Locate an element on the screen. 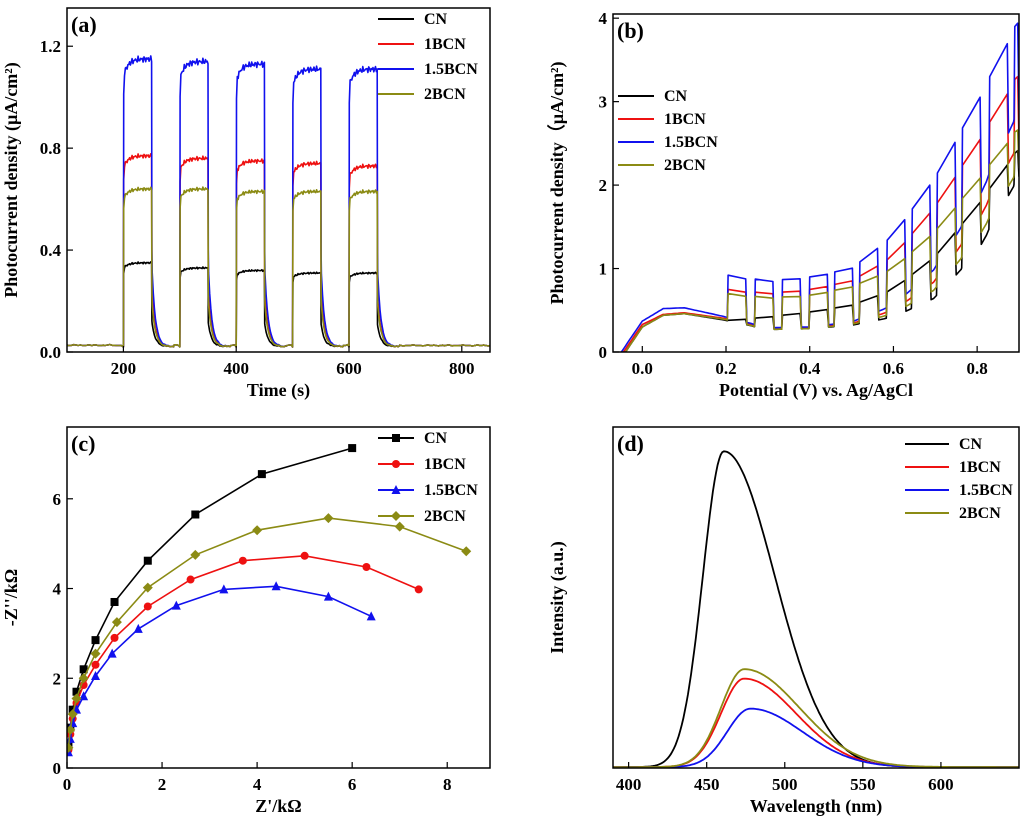 This screenshot has height=826, width=1034. y-axis-label: -Z''/kΩ is located at coordinates (11, 597).